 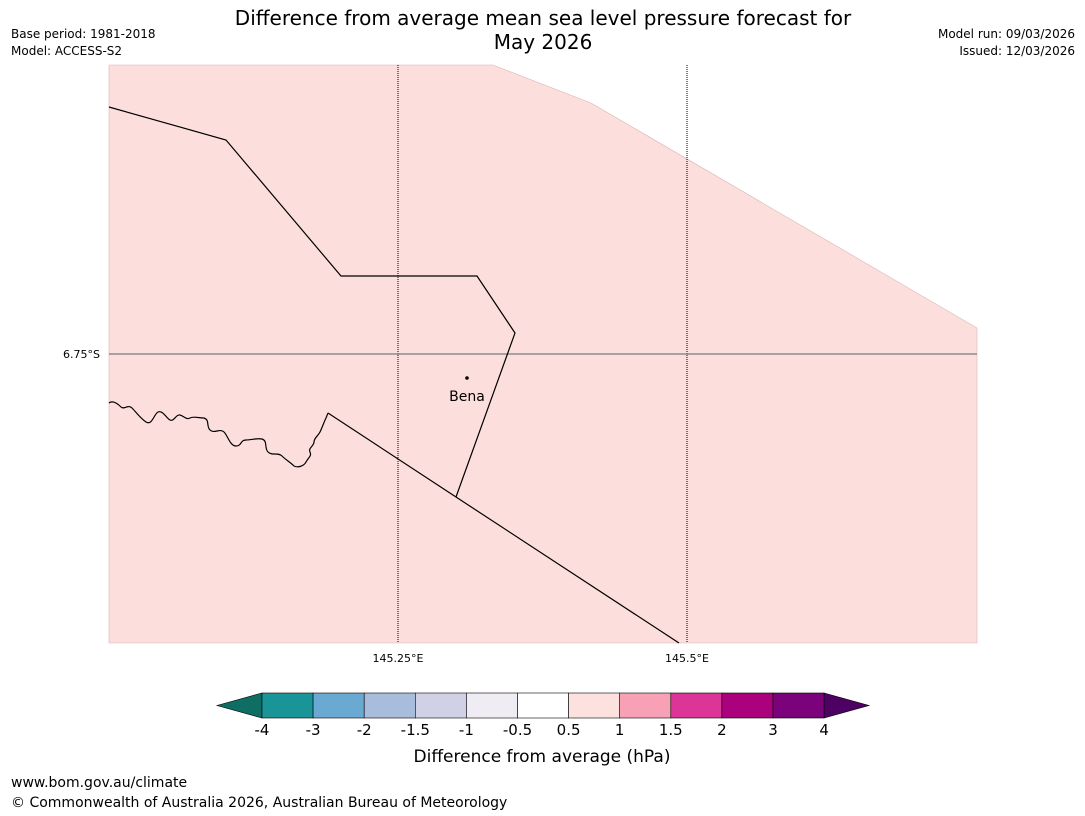 What do you see at coordinates (503, 528) in the screenshot?
I see `province-boundary-south` at bounding box center [503, 528].